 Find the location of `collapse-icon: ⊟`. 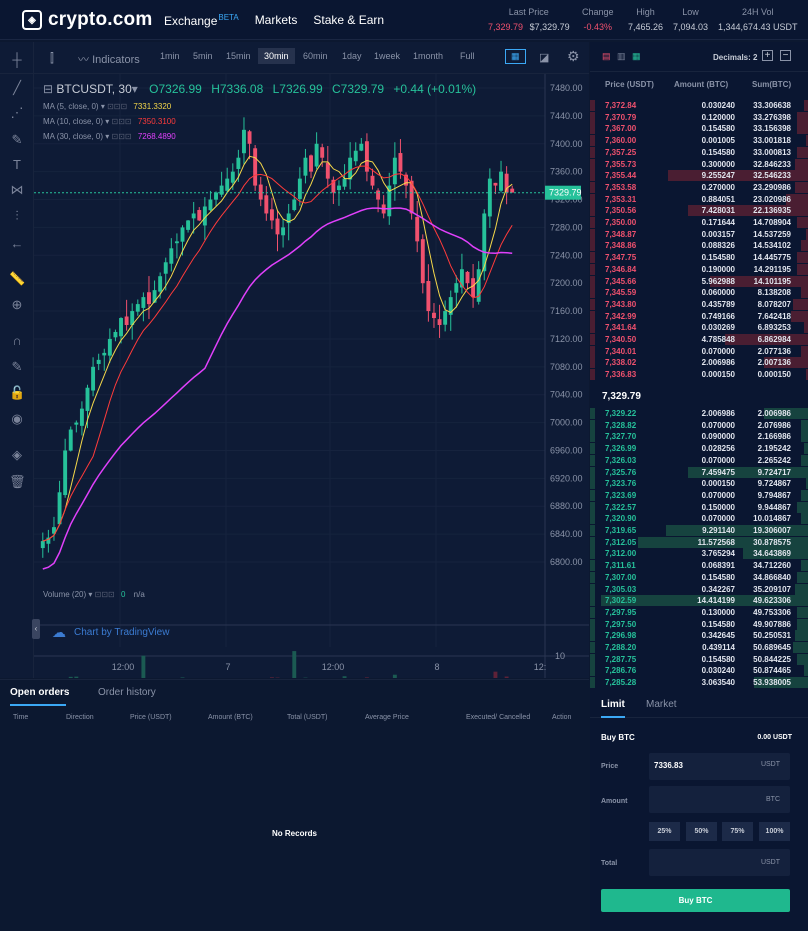

collapse-icon: ⊟ is located at coordinates (48, 89).